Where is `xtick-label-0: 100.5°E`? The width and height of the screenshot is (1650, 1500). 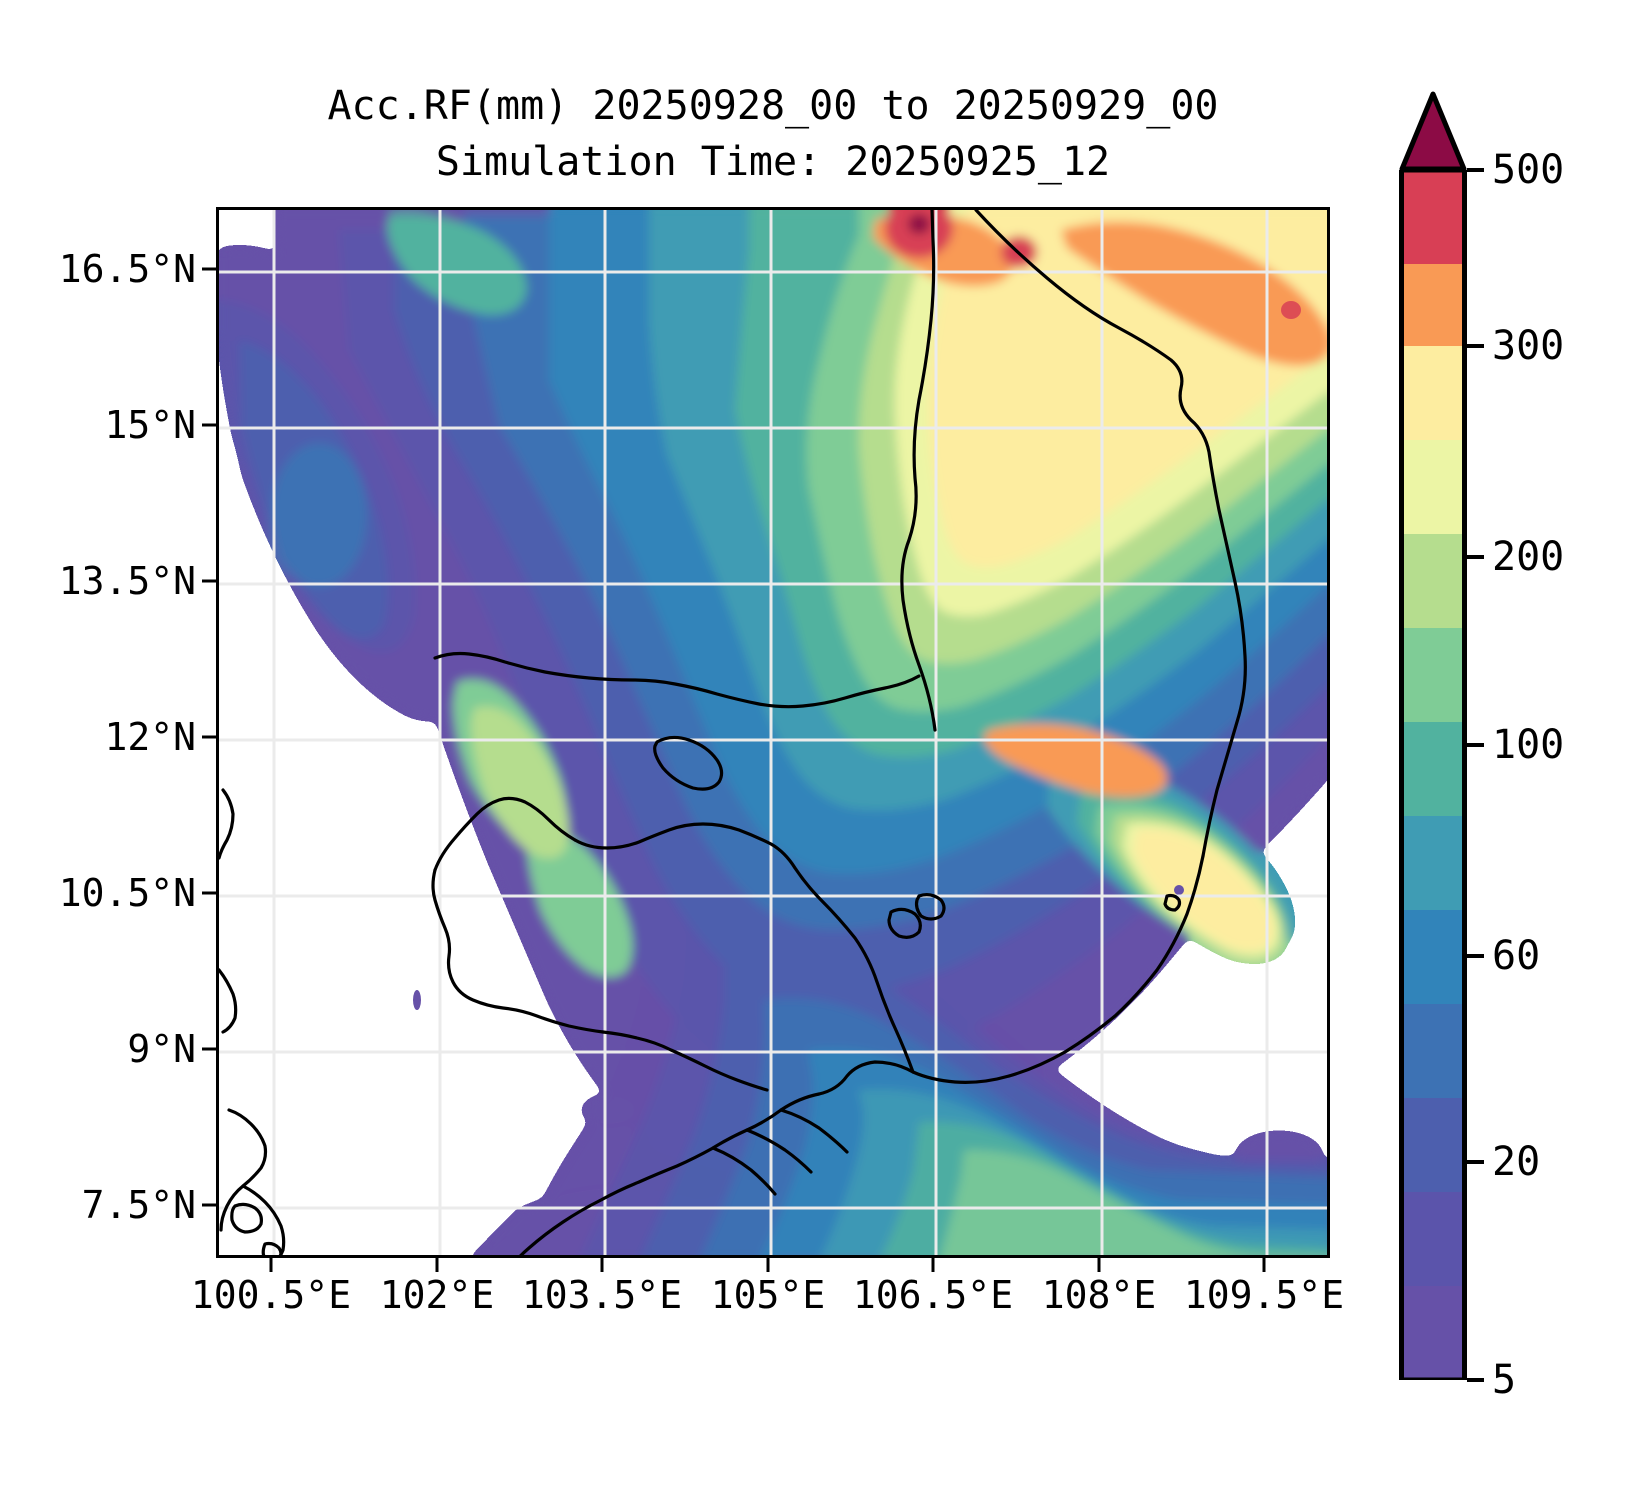 xtick-label-0: 100.5°E is located at coordinates (271, 1295).